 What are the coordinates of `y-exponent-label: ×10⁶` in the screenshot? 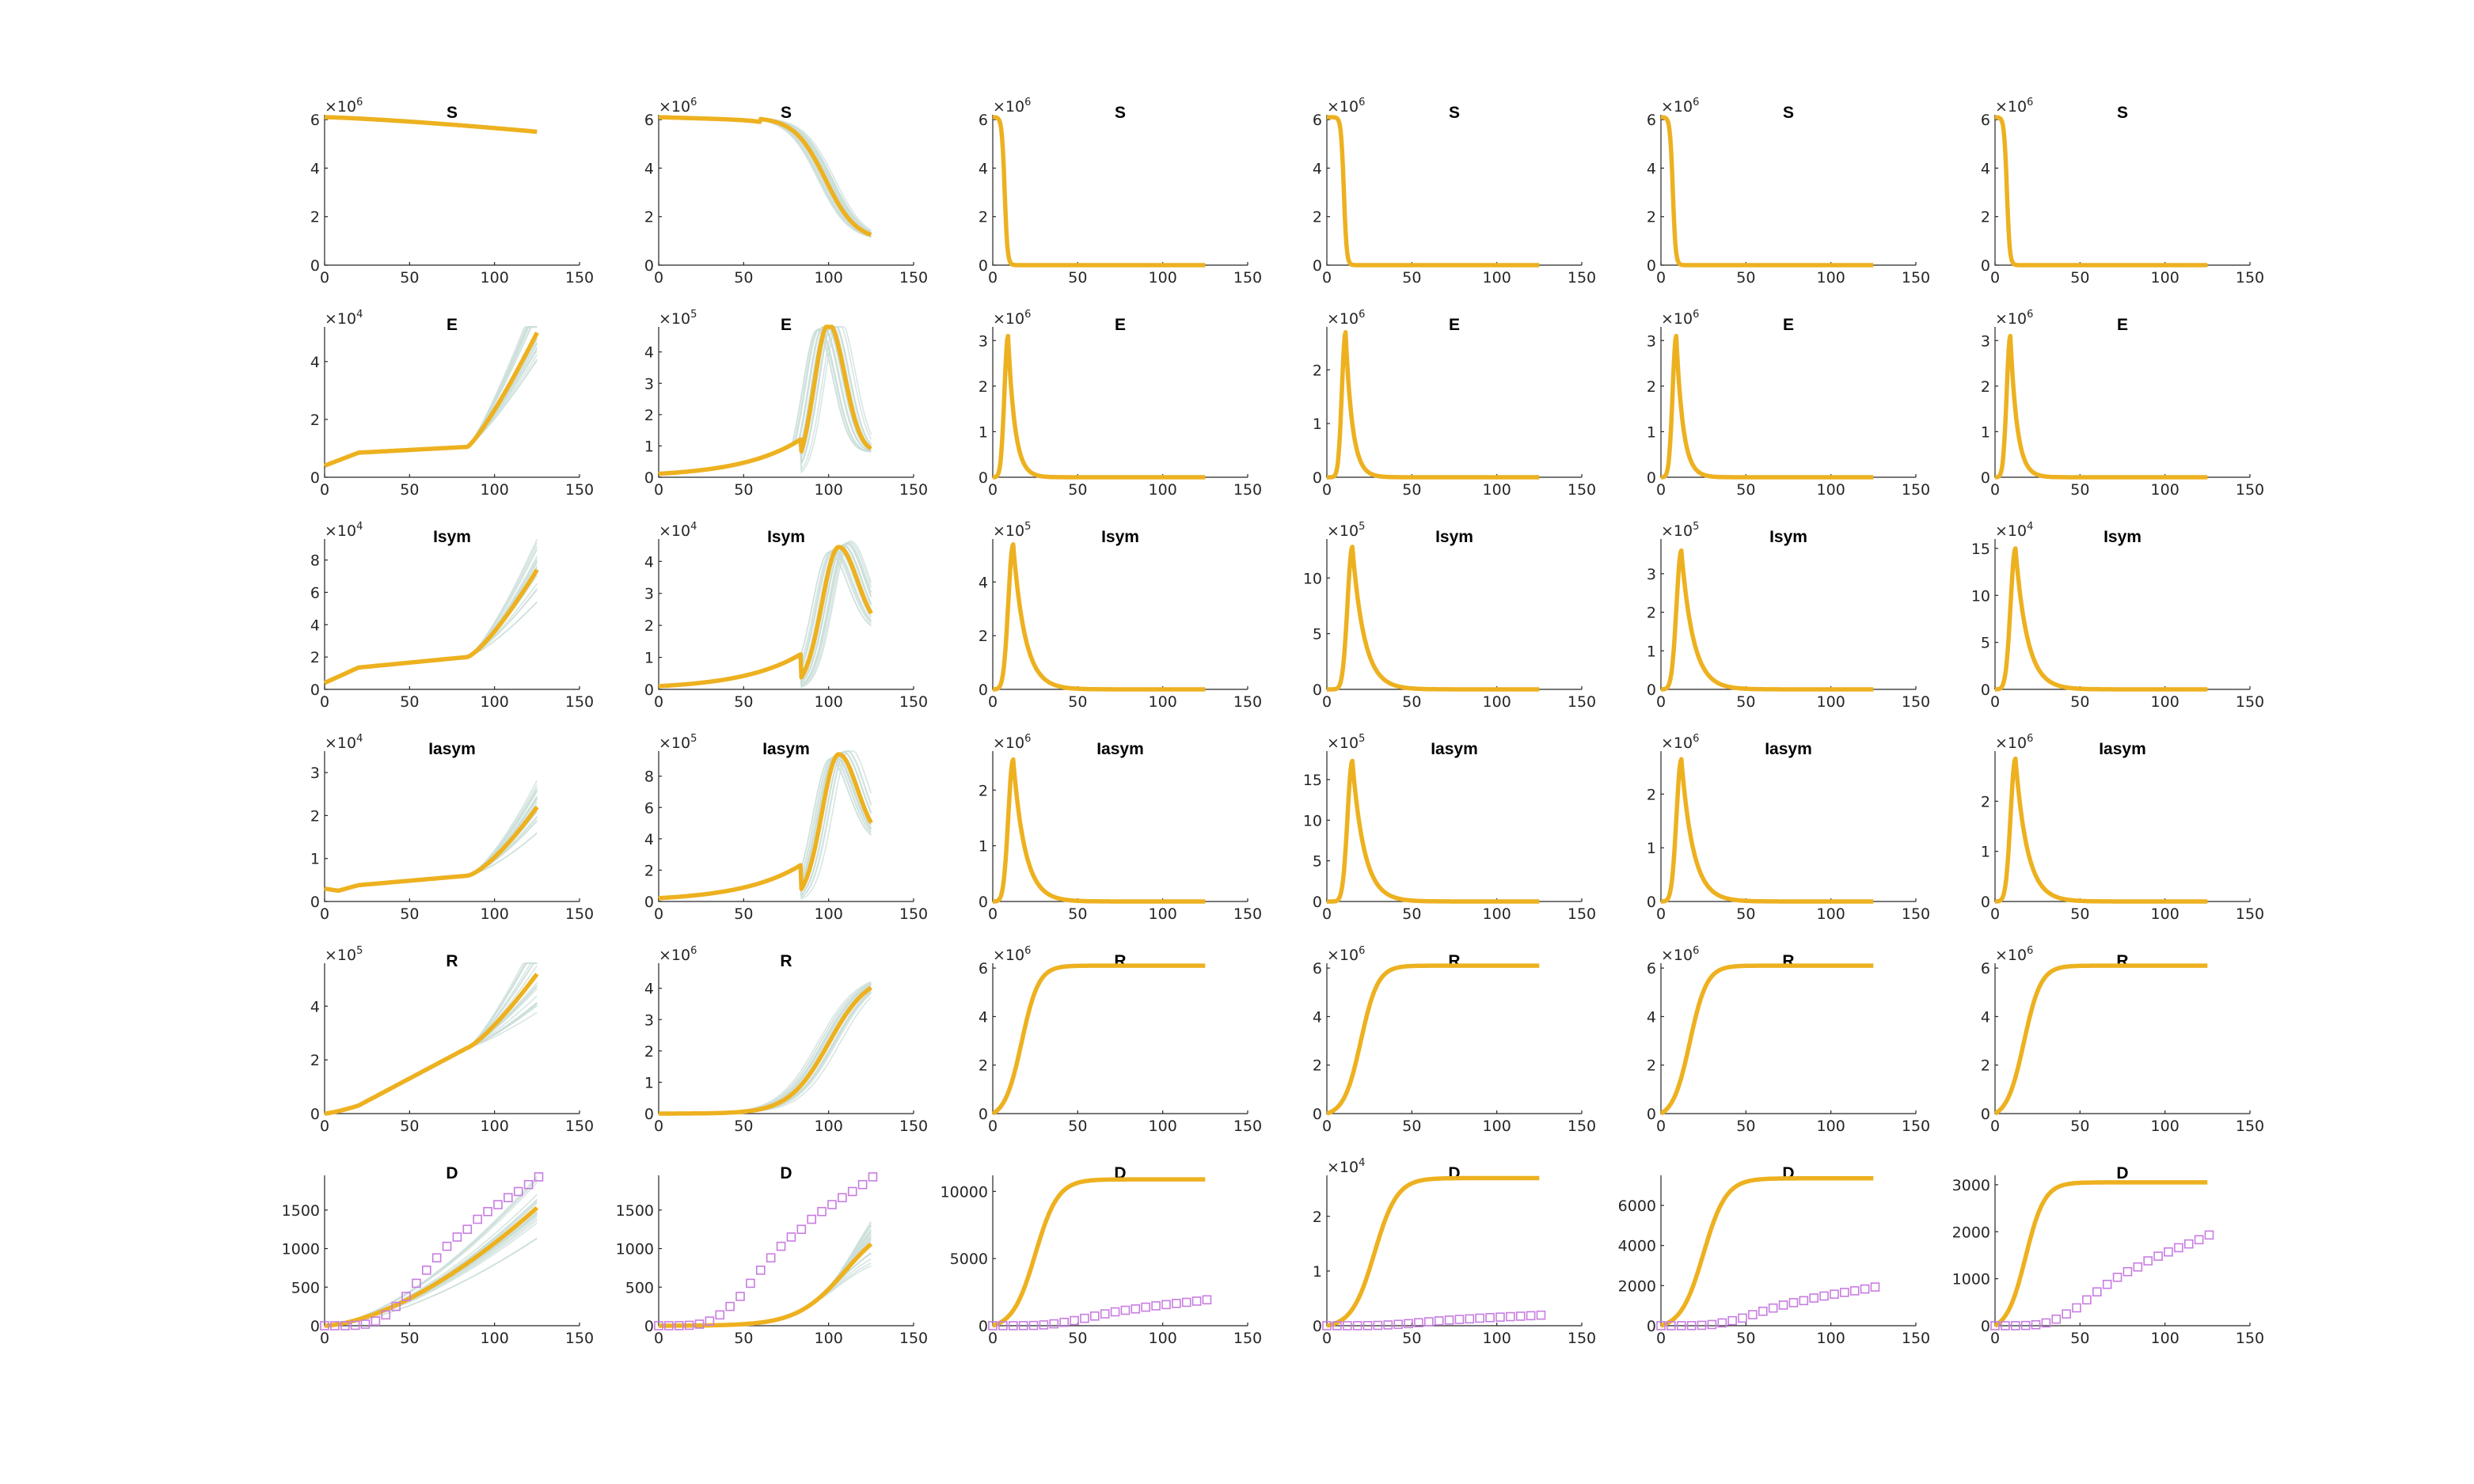 It's located at (678, 954).